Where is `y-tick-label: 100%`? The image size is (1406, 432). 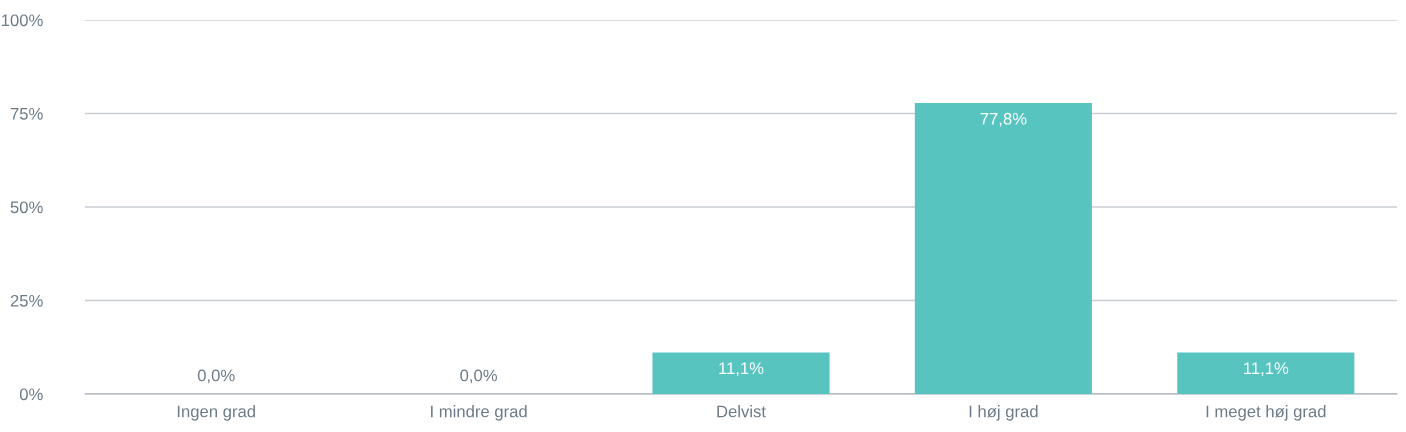
y-tick-label: 100% is located at coordinates (22, 20).